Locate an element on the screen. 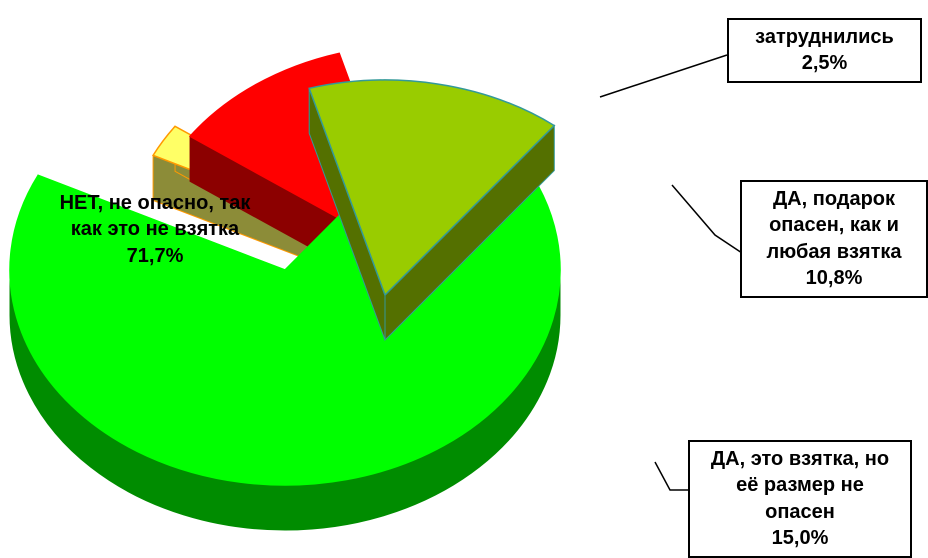 Image resolution: width=928 pixels, height=558 pixels. leader-lines is located at coordinates (672, 272).